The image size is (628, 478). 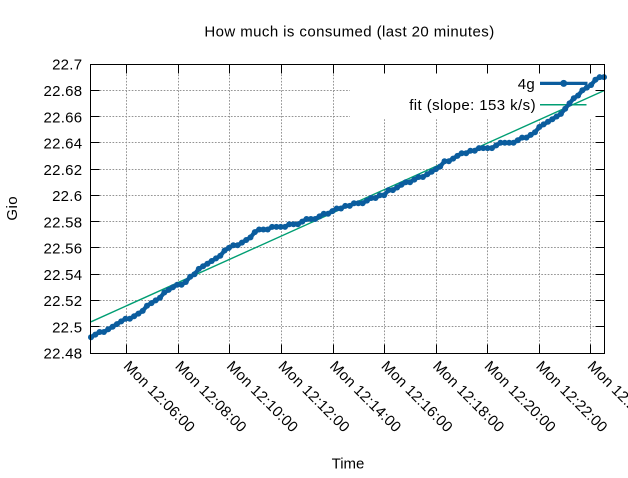 What do you see at coordinates (62, 249) in the screenshot?
I see `svg-text: 22.56` at bounding box center [62, 249].